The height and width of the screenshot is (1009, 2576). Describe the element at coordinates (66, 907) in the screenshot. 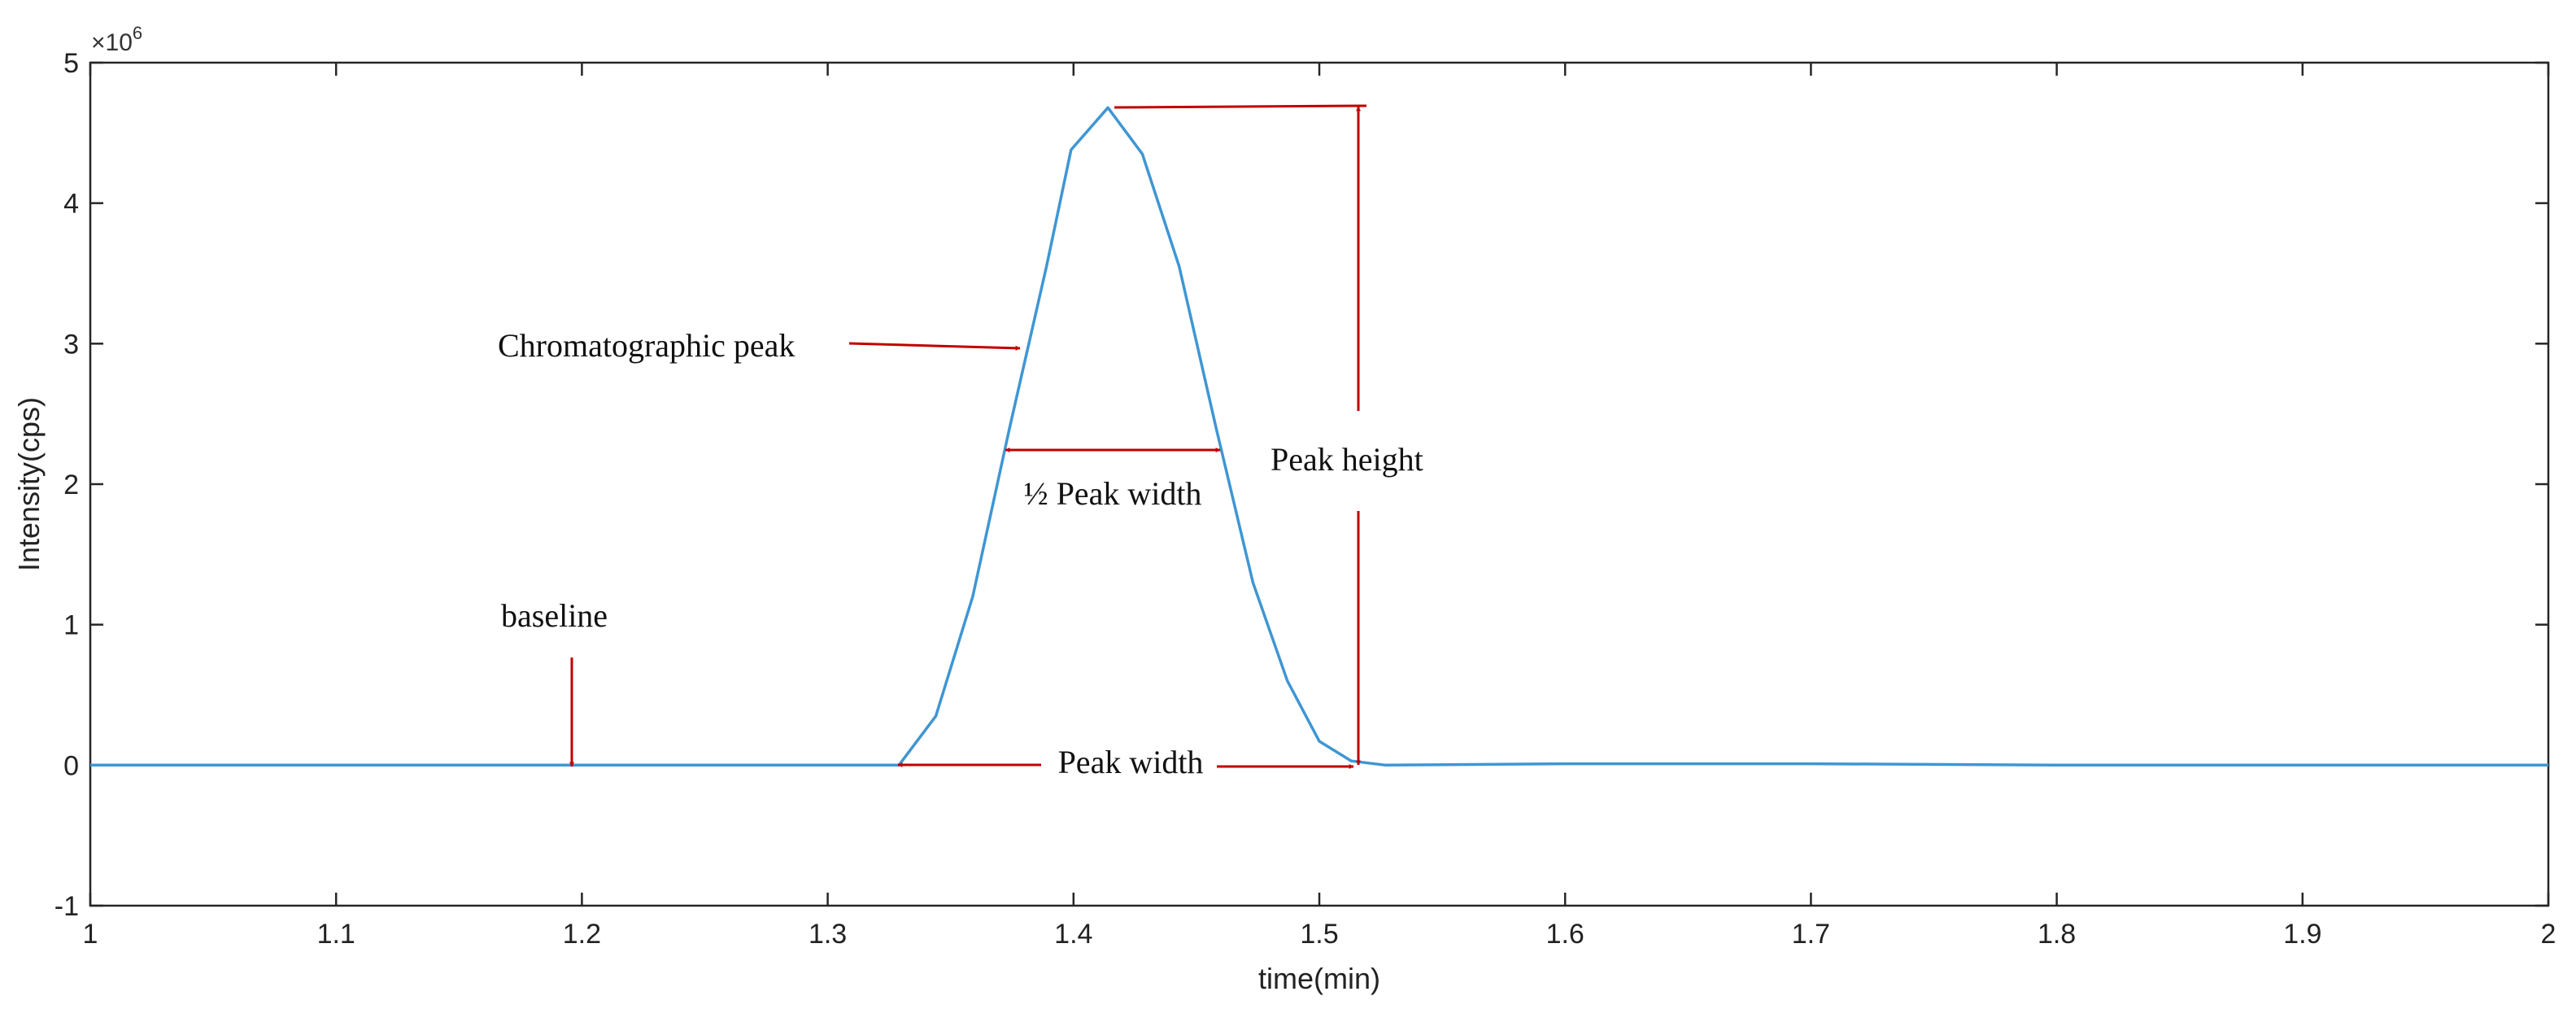

I see `y-tick-label-0: -1` at that location.